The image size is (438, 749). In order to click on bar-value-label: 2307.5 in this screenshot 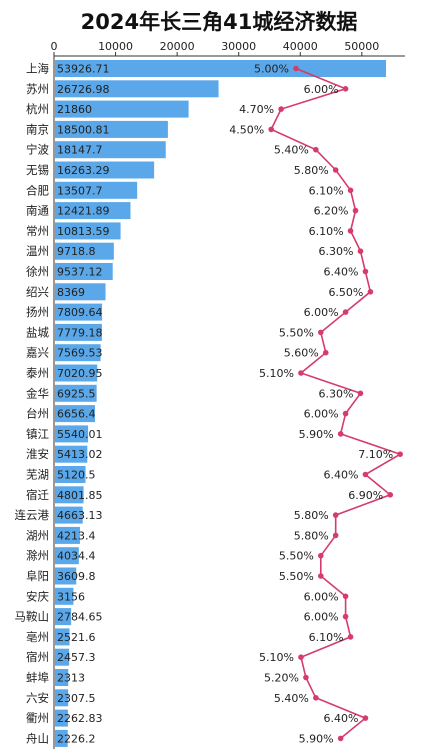, I will do `click(76, 698)`.